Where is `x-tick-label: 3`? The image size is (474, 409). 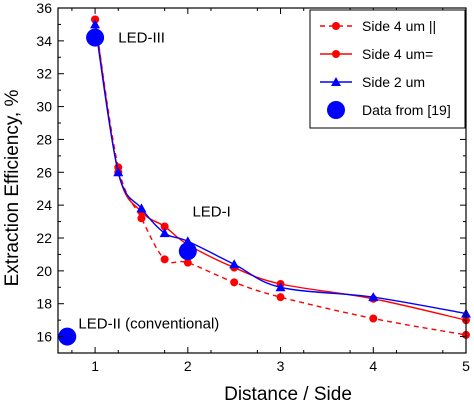 x-tick-label: 3 is located at coordinates (281, 366).